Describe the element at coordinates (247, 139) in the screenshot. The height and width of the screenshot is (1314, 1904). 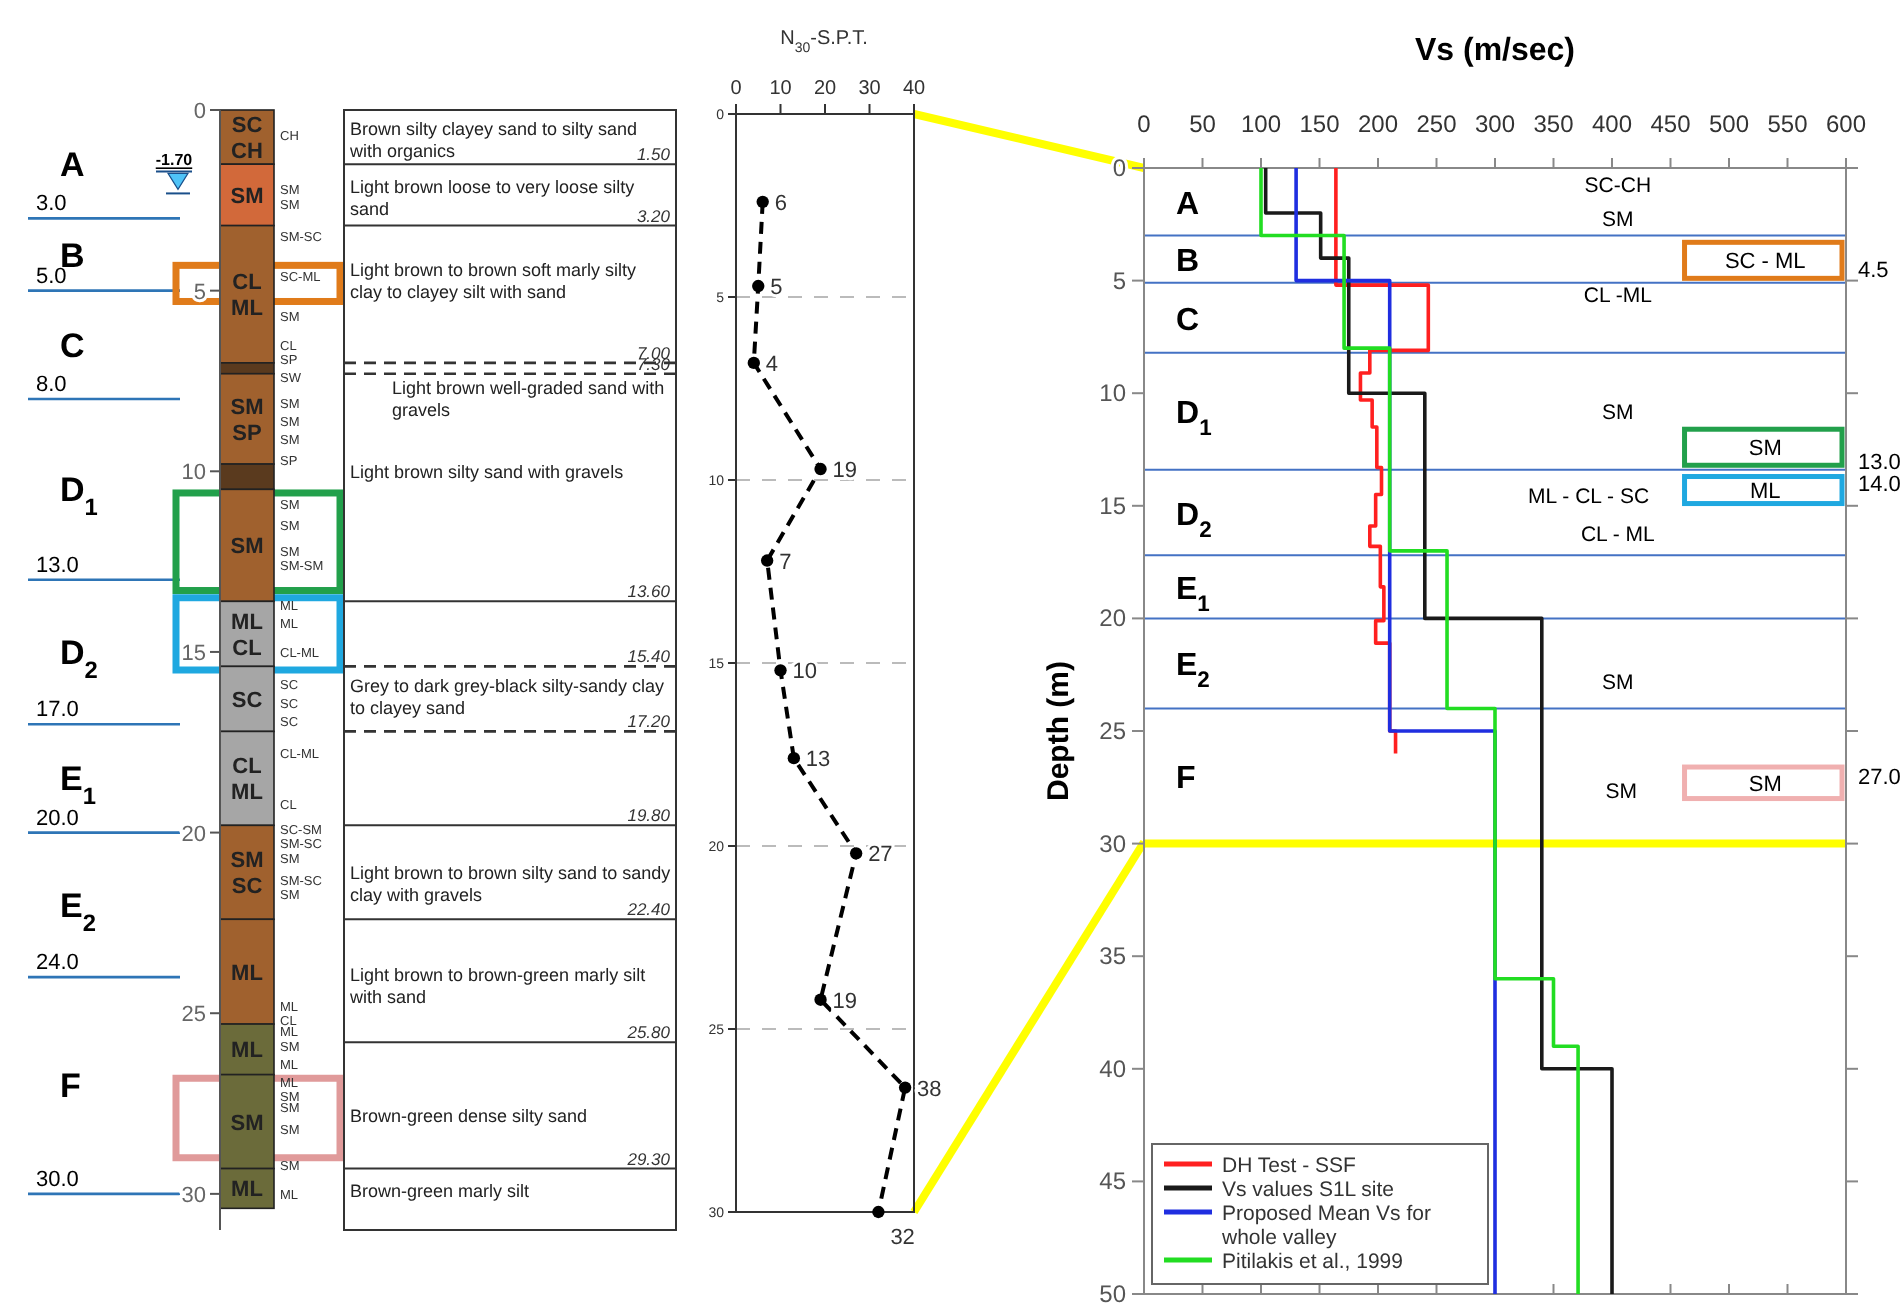
I see `series-label: SC CH` at that location.